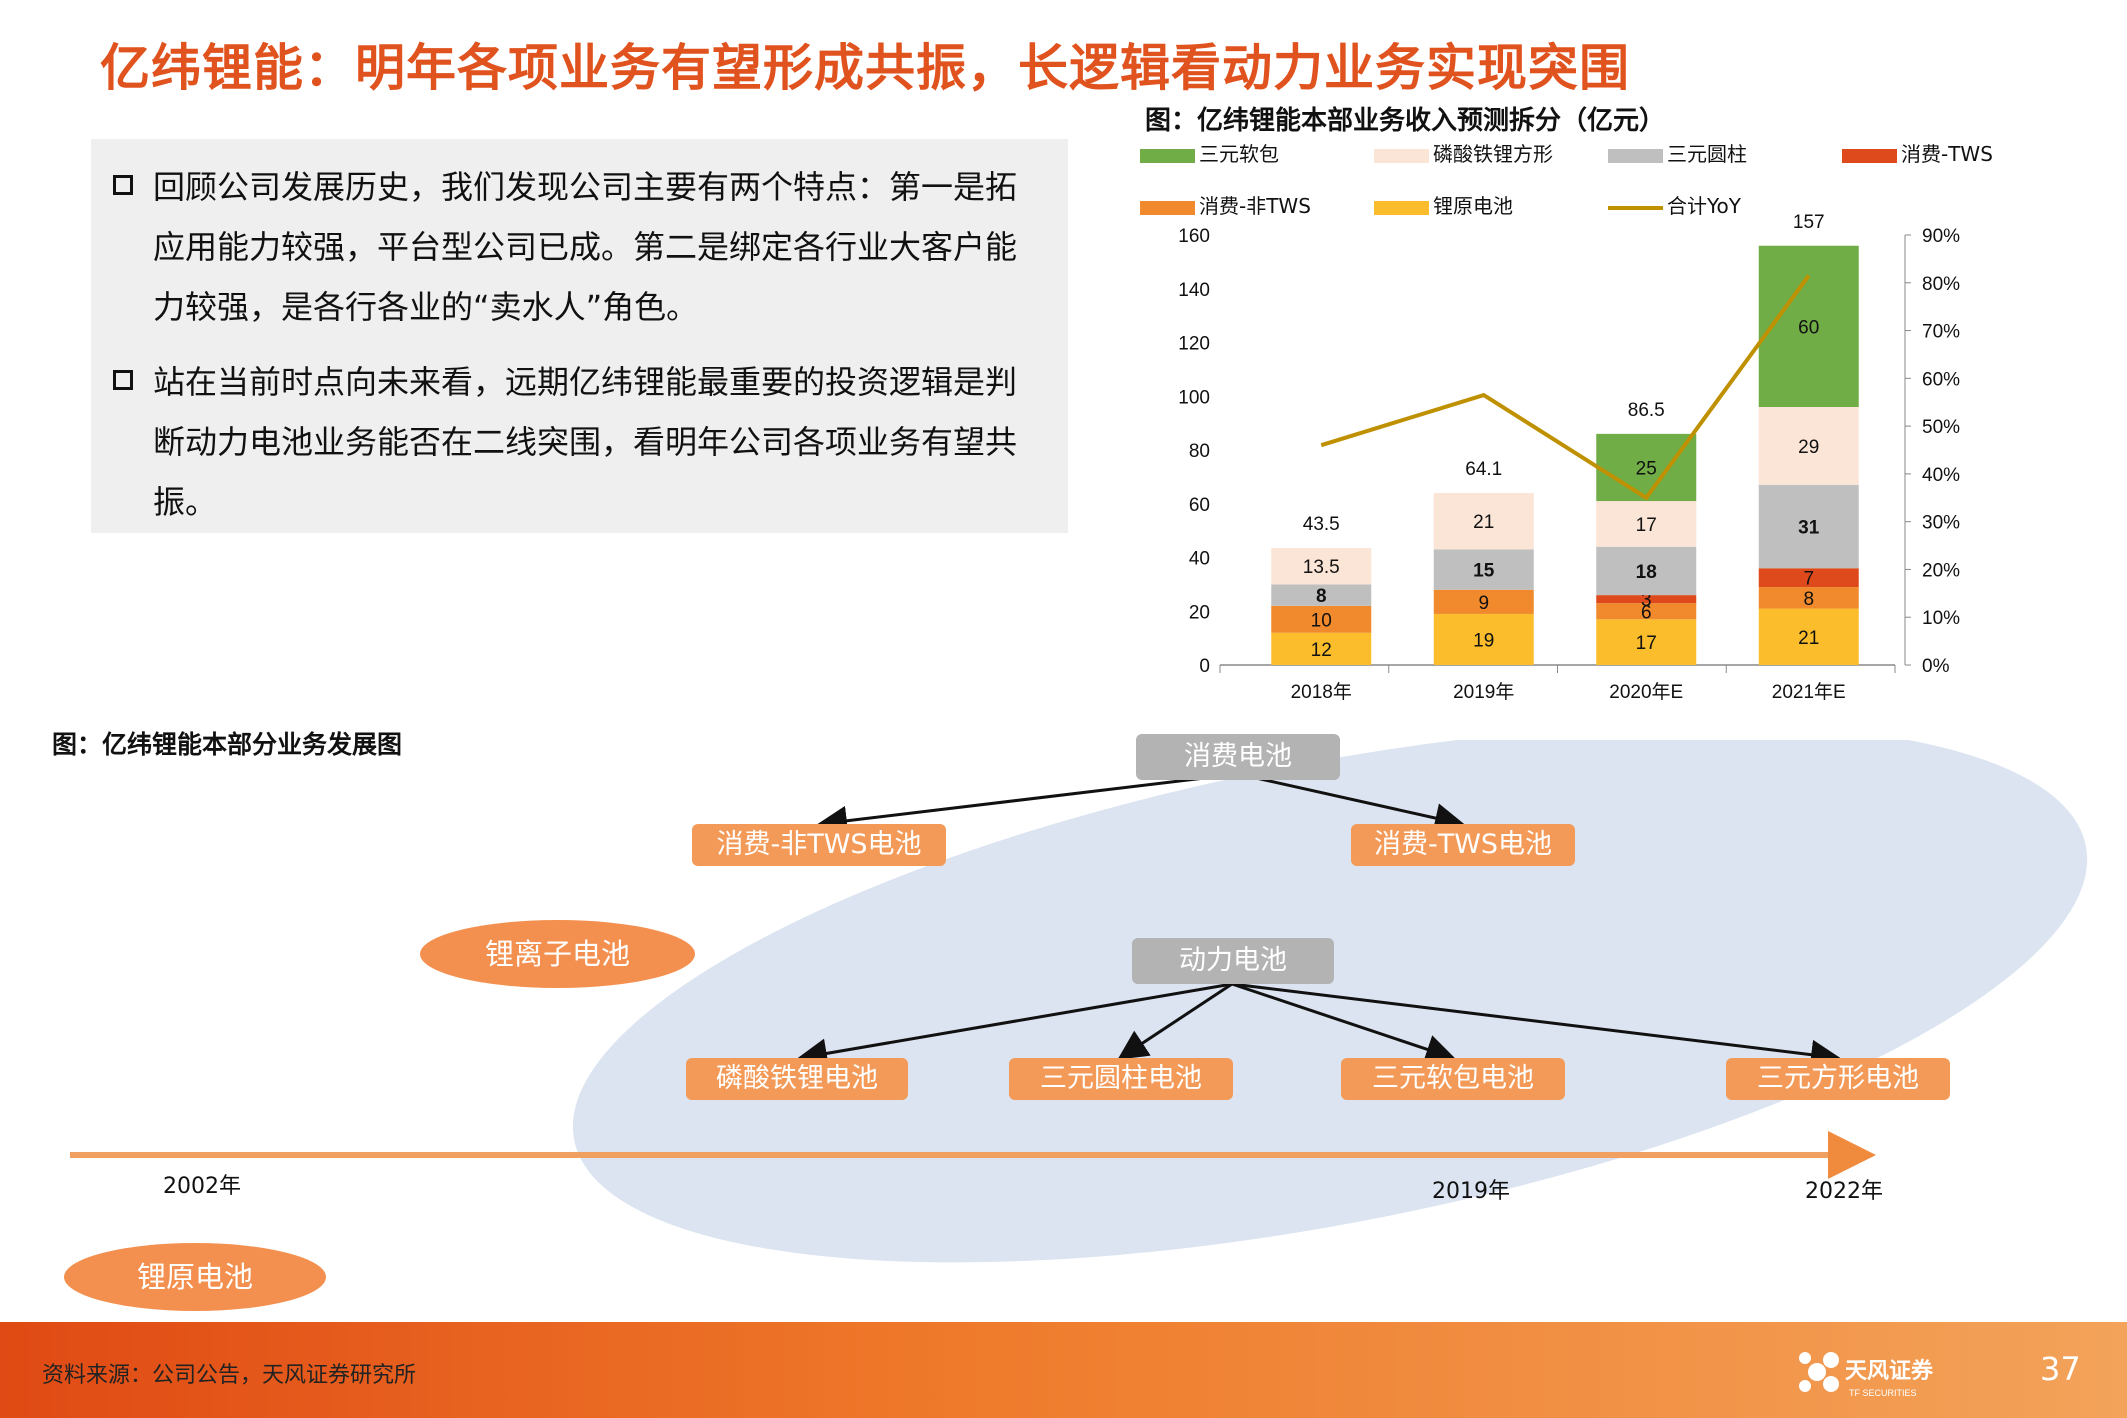  I want to click on timeline-year-2019: 2019年, so click(1471, 1191).